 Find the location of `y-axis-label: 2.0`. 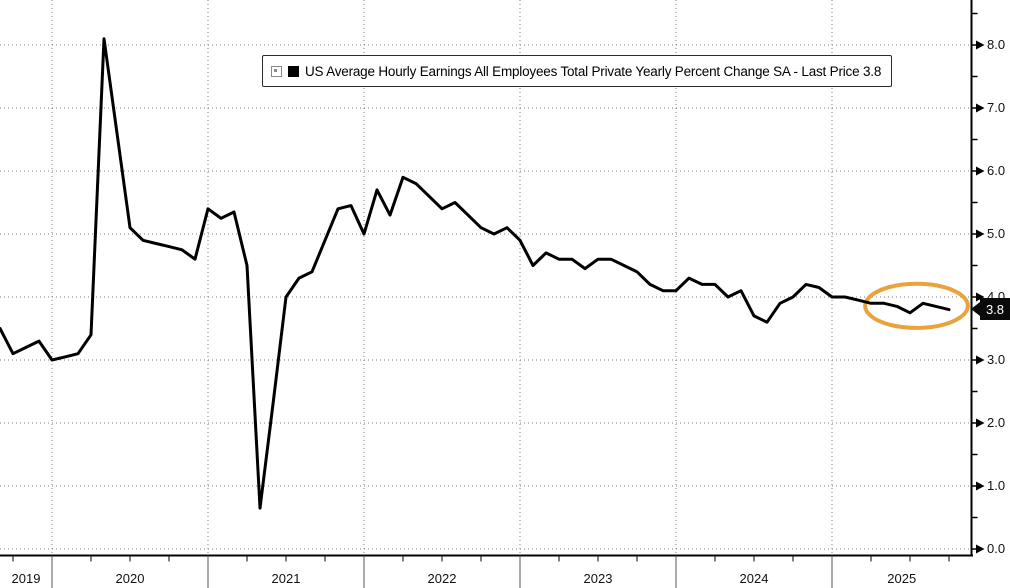

y-axis-label: 2.0 is located at coordinates (996, 422).